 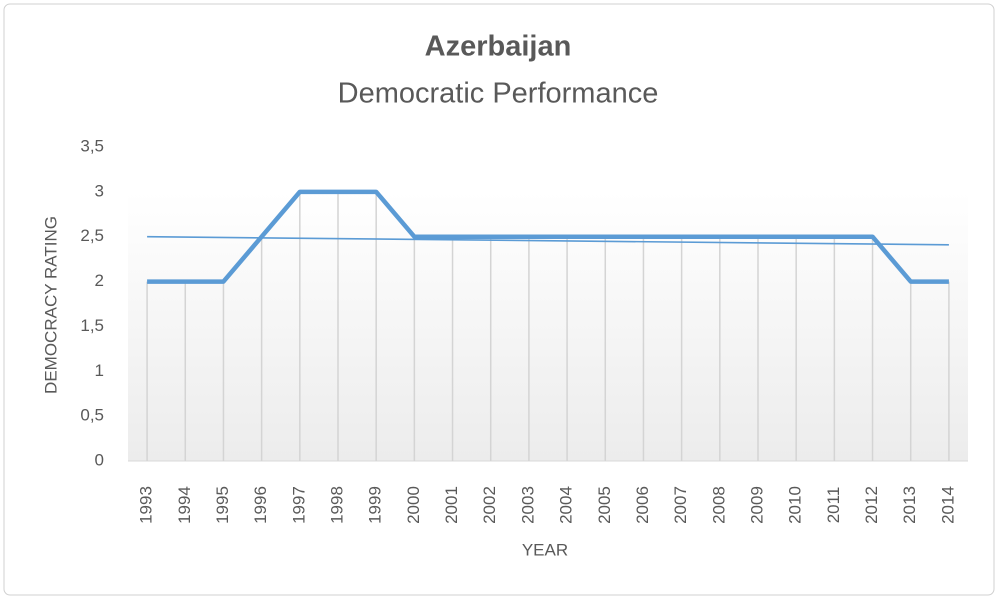 I want to click on x-tick-label: 2014, so click(x=947, y=505).